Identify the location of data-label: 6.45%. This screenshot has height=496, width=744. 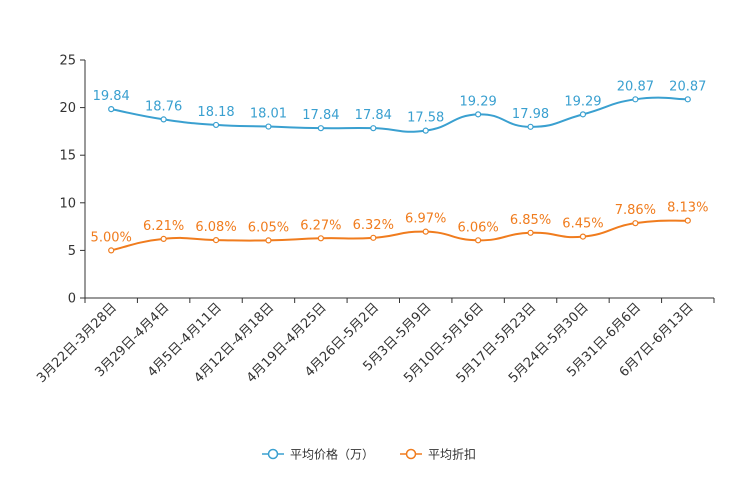
(582, 224).